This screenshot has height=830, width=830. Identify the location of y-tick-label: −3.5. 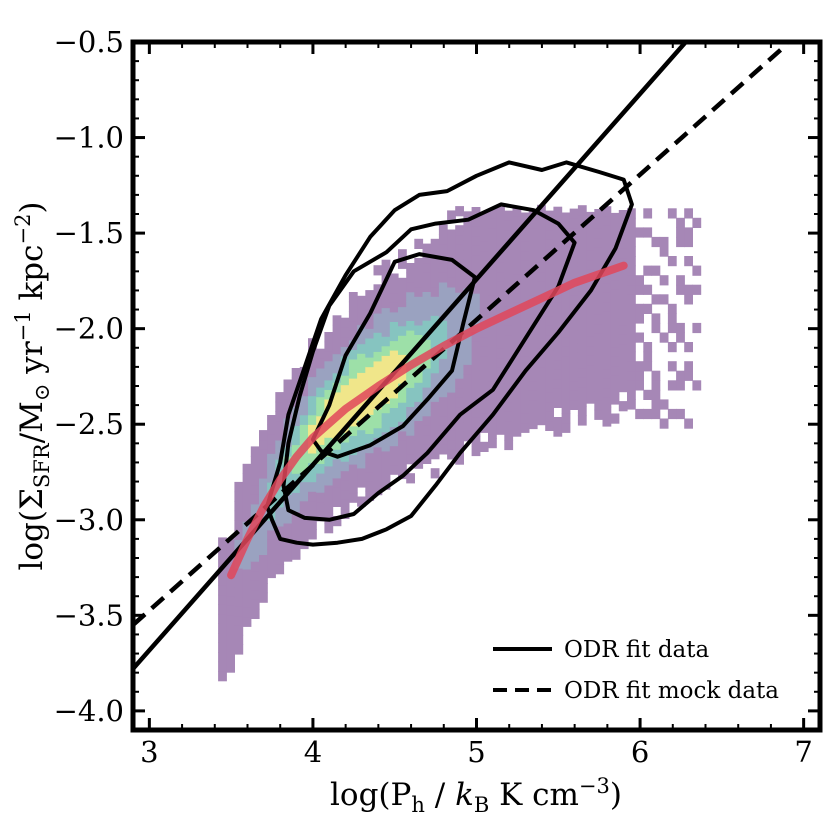
(89, 615).